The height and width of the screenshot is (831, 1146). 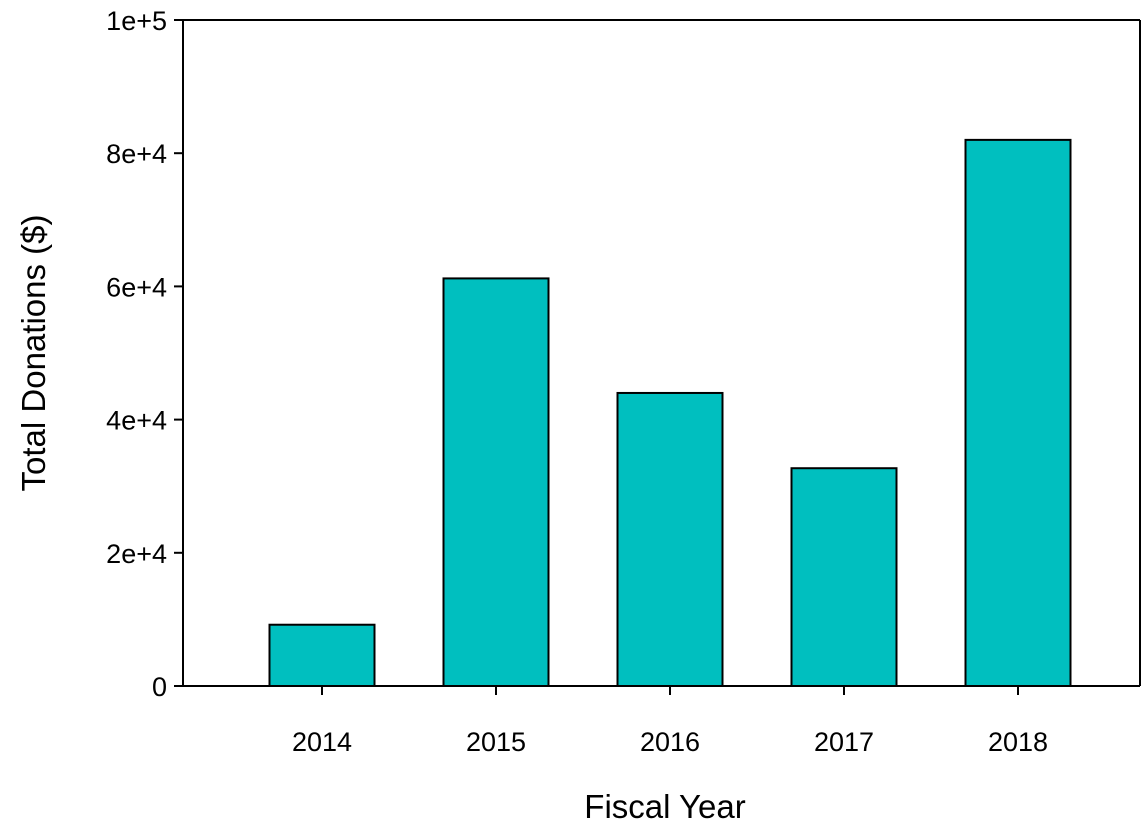 What do you see at coordinates (844, 577) in the screenshot?
I see `bar-2017` at bounding box center [844, 577].